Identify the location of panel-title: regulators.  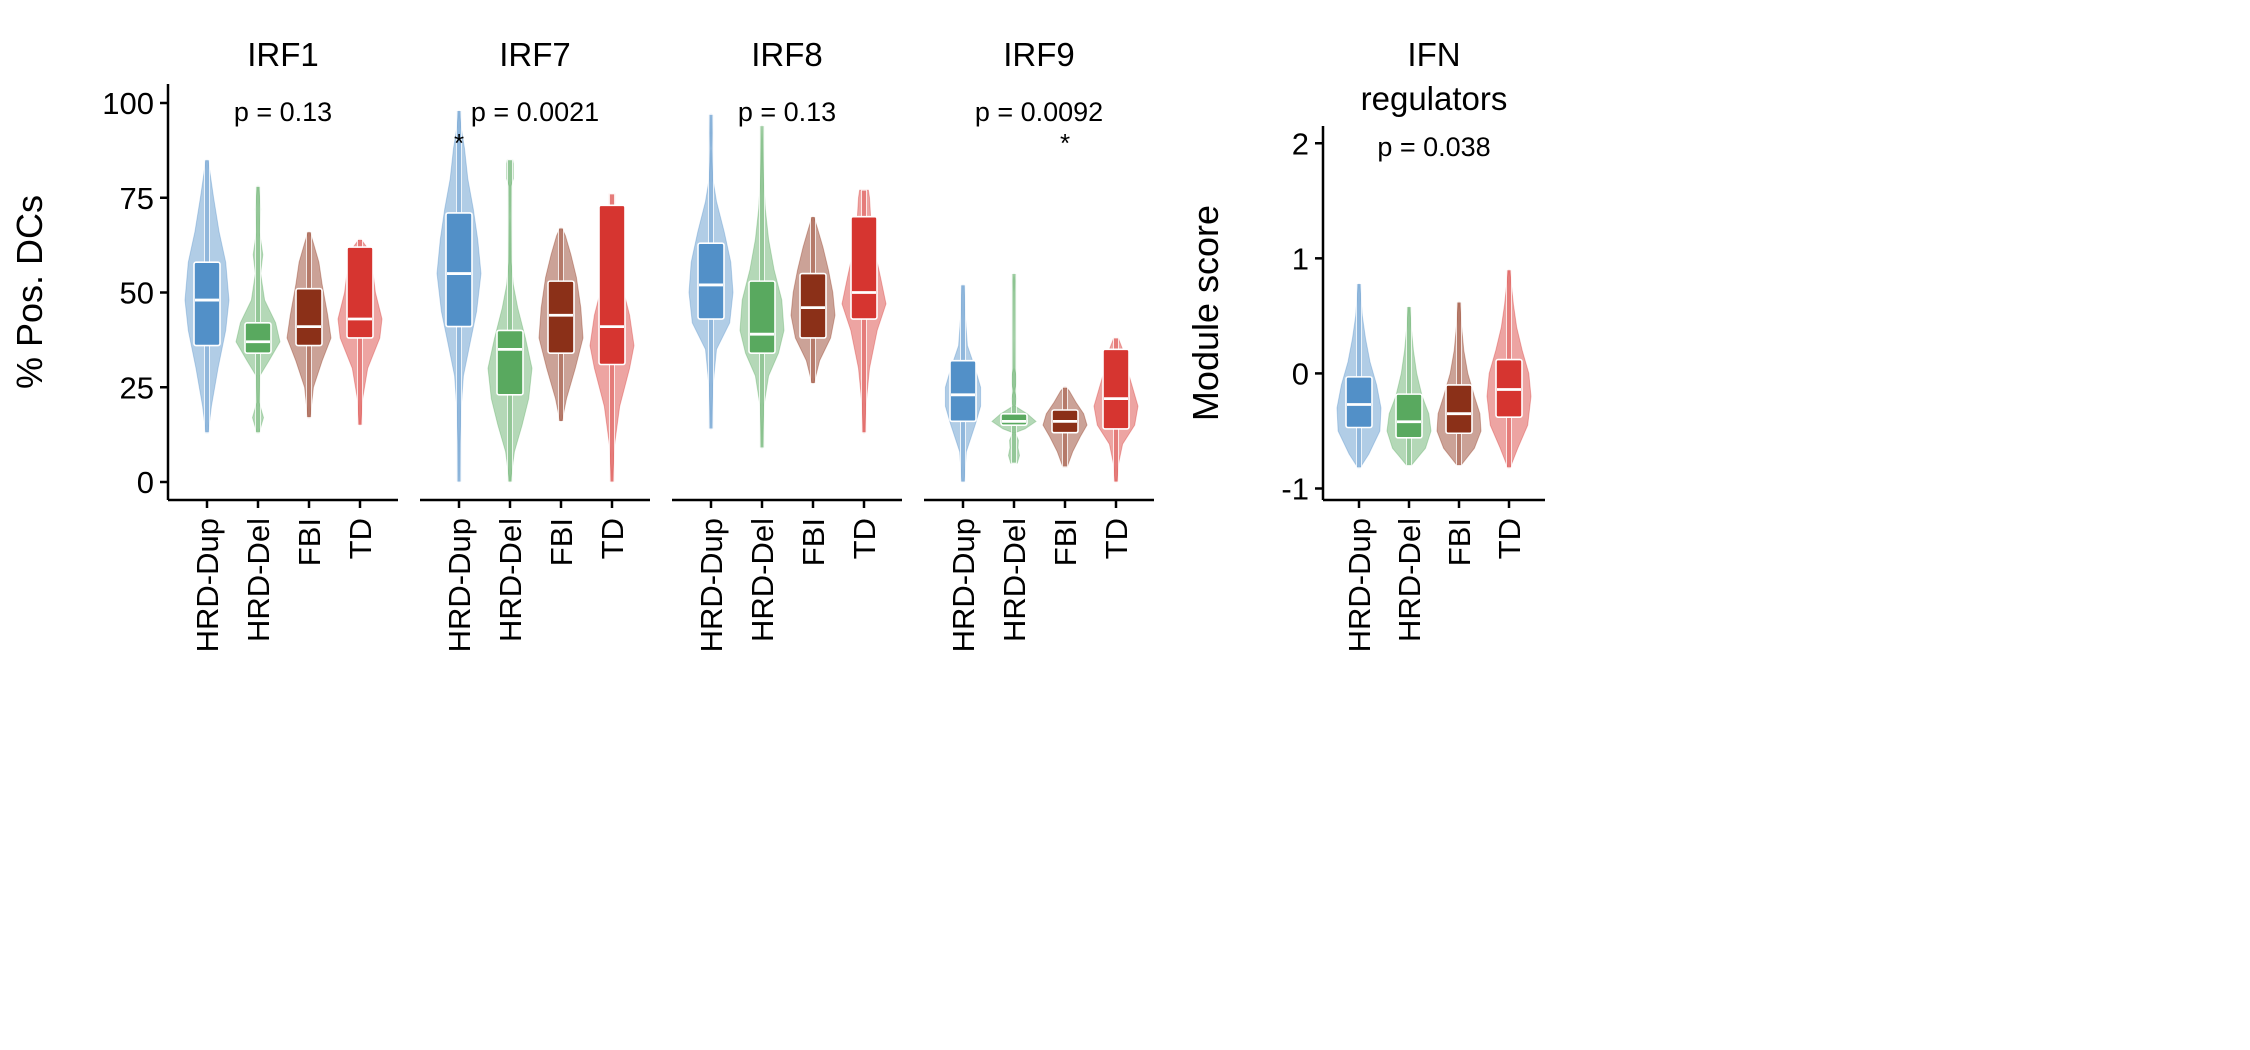
(1434, 98).